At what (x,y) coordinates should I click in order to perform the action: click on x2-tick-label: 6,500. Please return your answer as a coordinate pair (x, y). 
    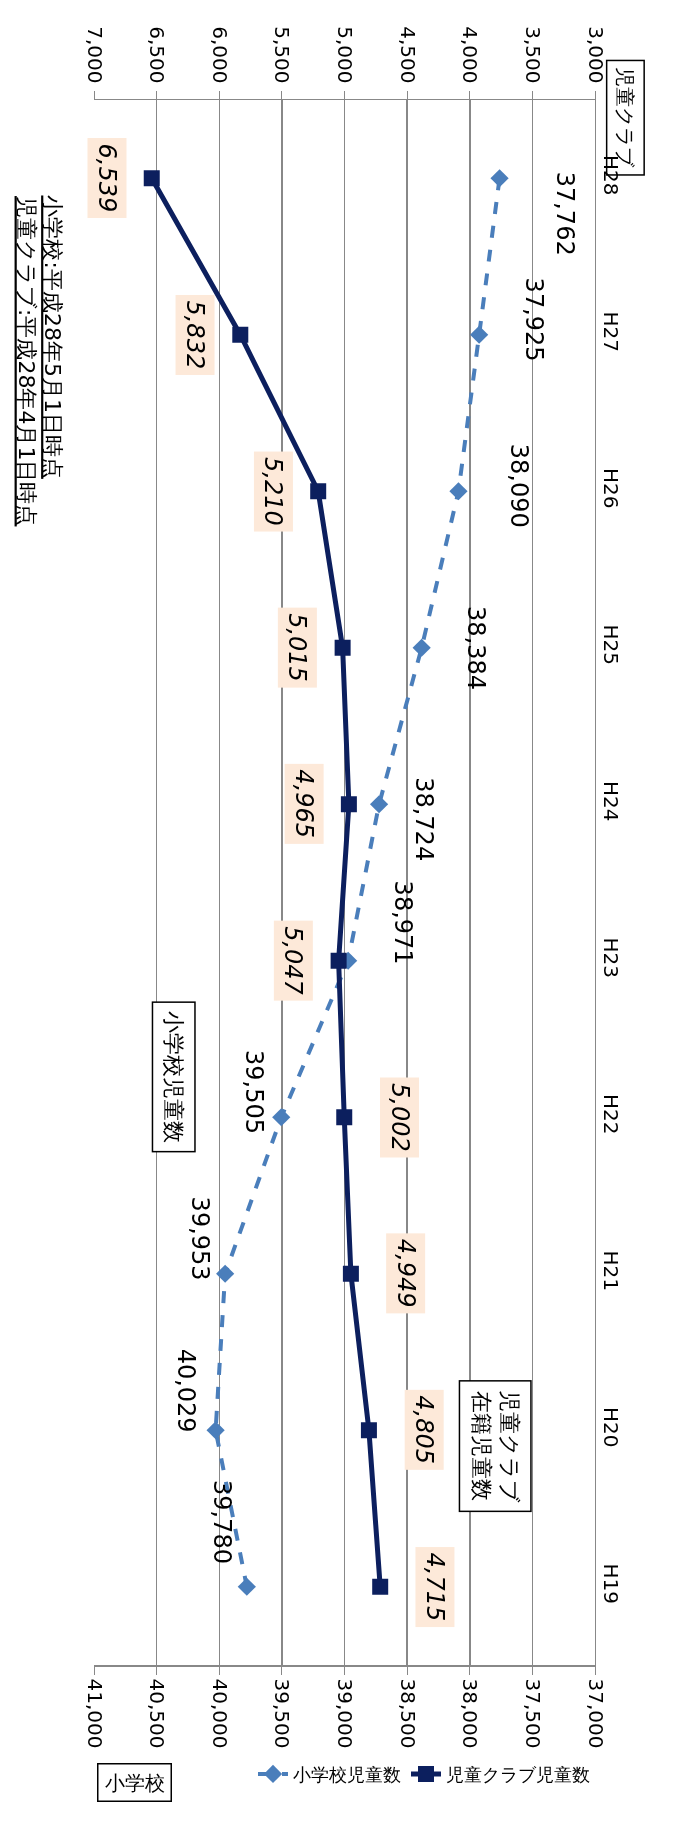
    Looking at the image, I should click on (157, 55).